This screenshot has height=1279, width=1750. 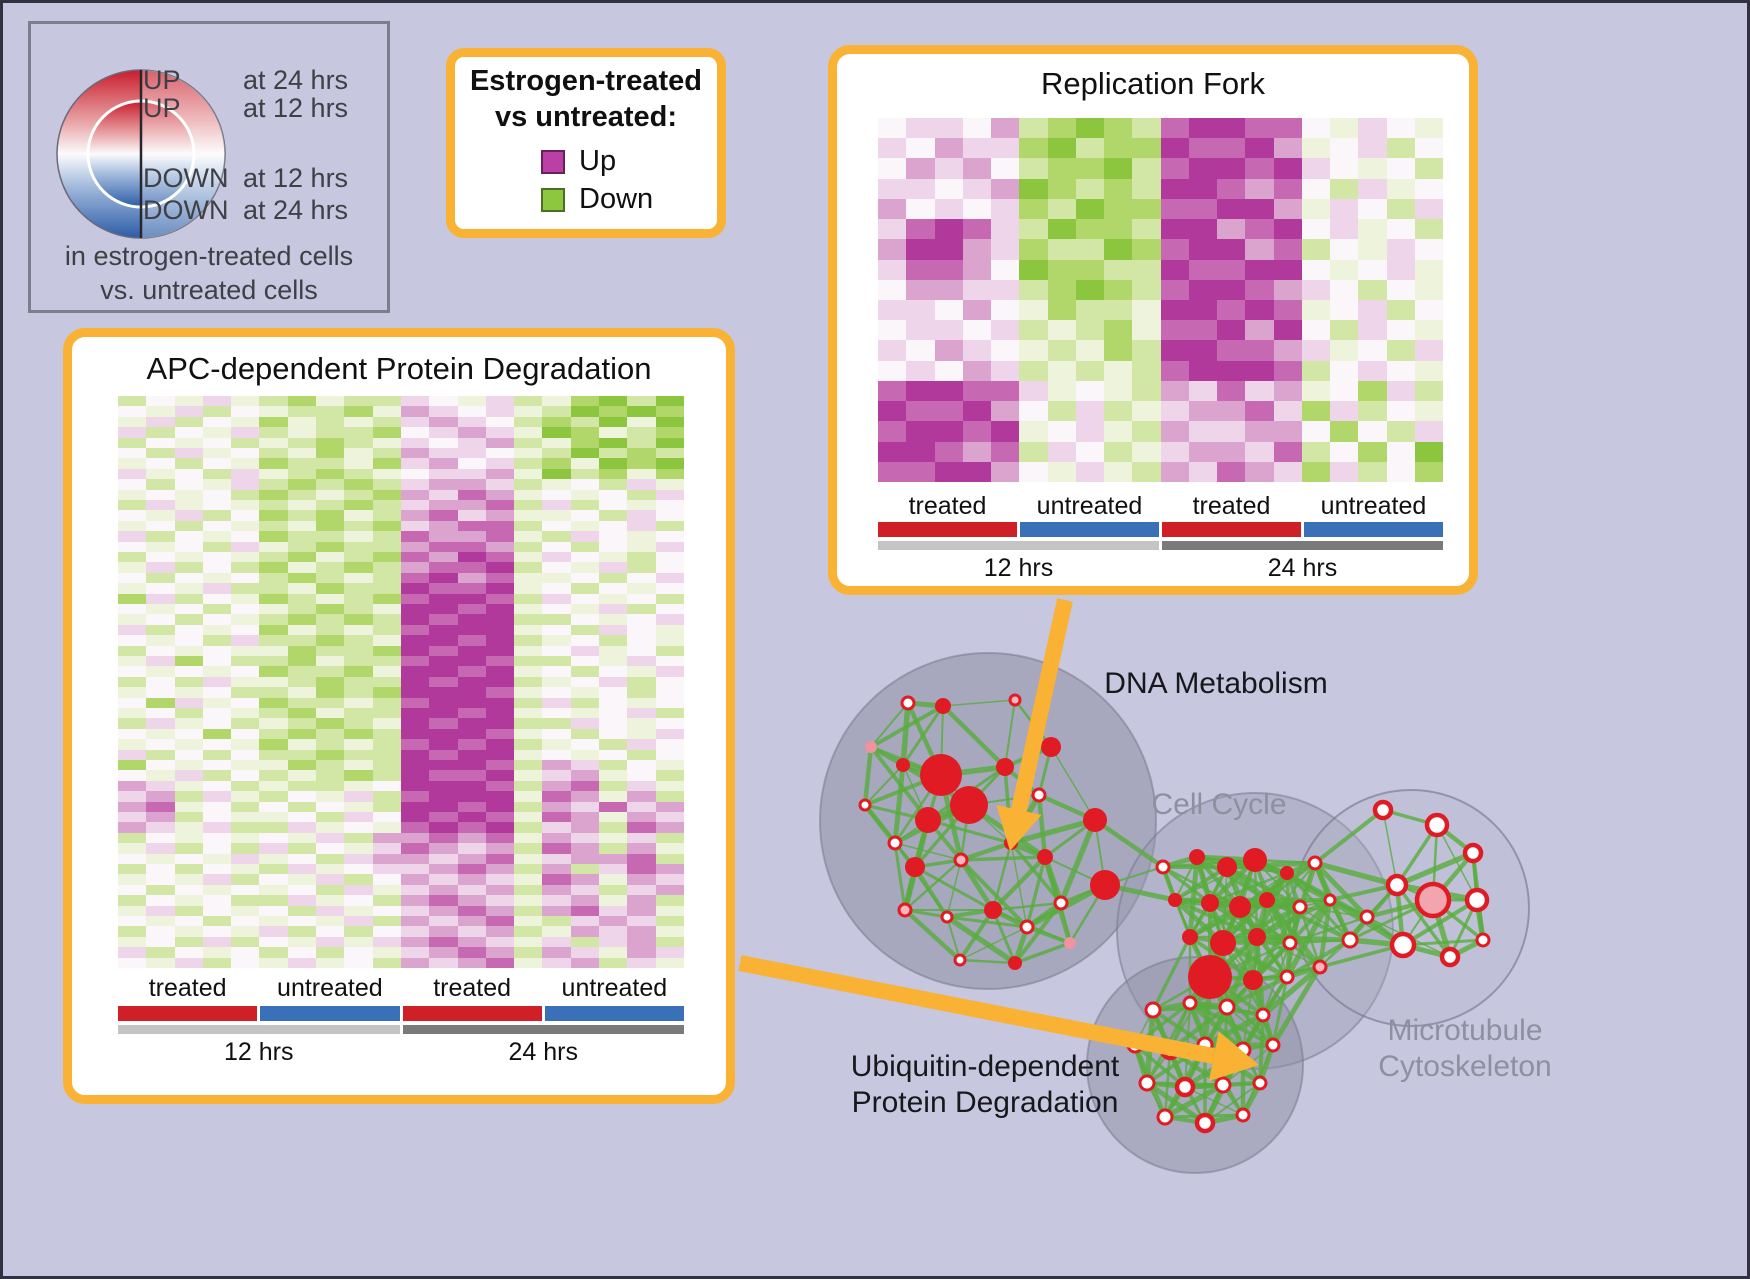 What do you see at coordinates (187, 988) in the screenshot?
I see `group-label: treated` at bounding box center [187, 988].